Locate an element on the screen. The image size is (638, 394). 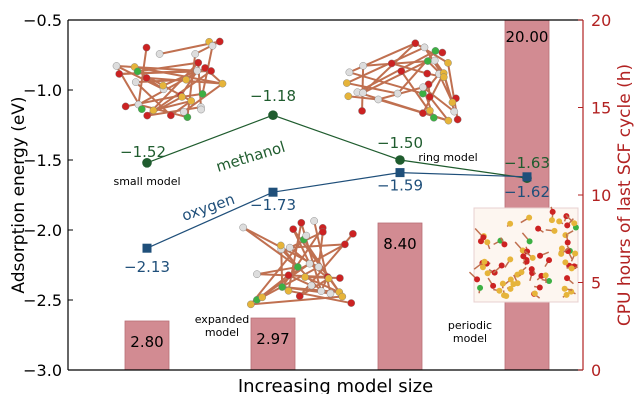
right-tick-label: 10 is located at coordinates (601, 195).